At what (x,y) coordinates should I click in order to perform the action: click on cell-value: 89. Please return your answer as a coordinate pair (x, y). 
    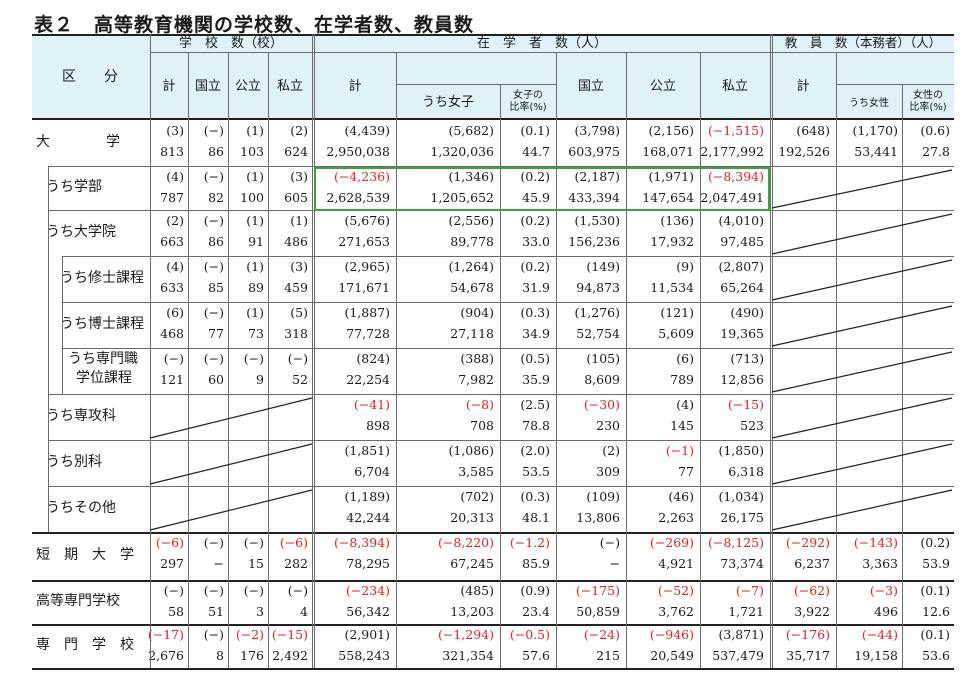
    Looking at the image, I should click on (256, 287).